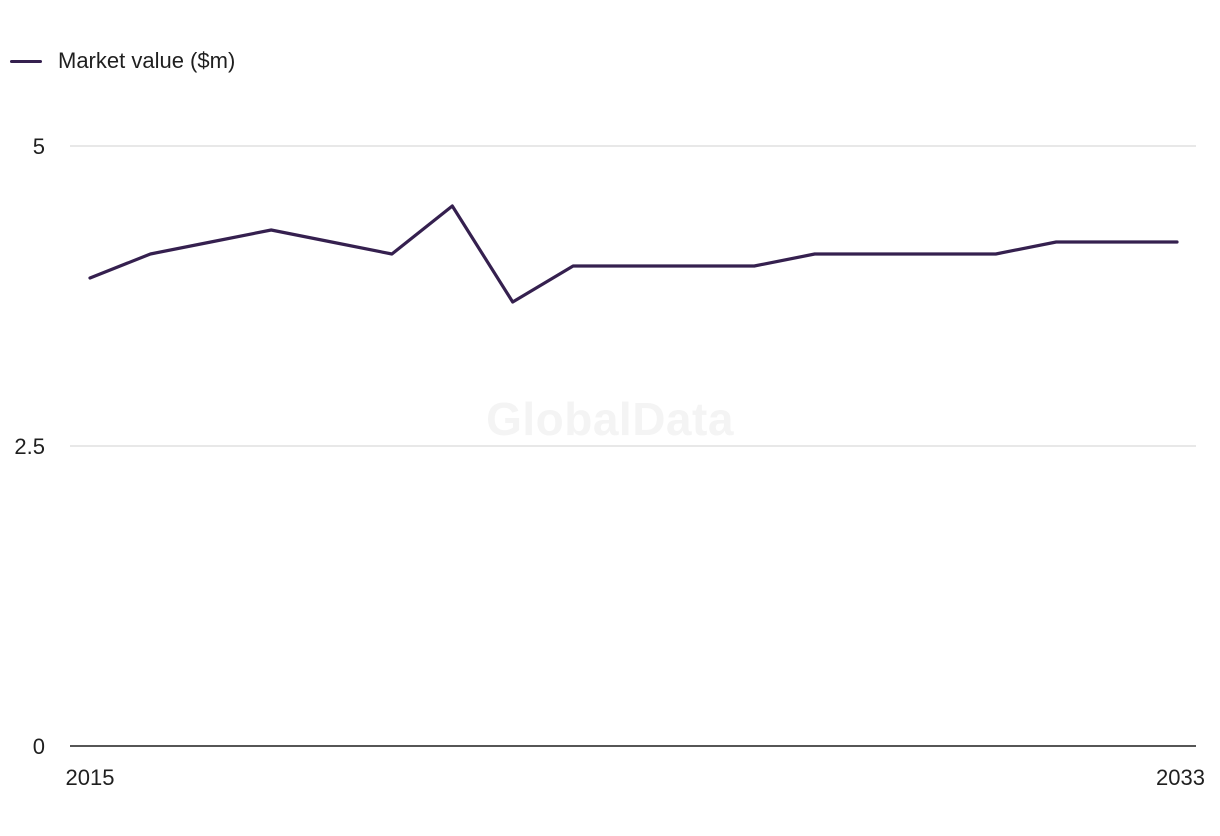  I want to click on series-layer, so click(633, 254).